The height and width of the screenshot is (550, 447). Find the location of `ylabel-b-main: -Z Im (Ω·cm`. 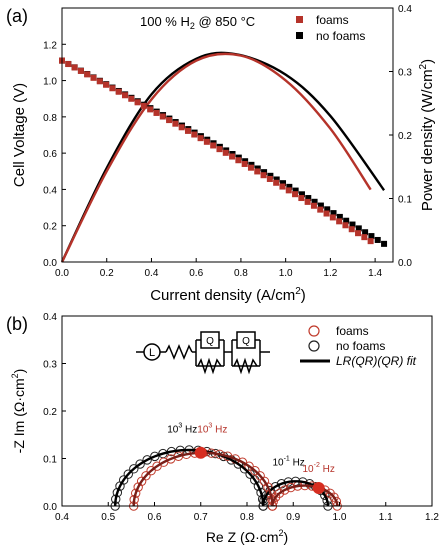

ylabel-b-main: -Z Im (Ω·cm is located at coordinates (19, 415).